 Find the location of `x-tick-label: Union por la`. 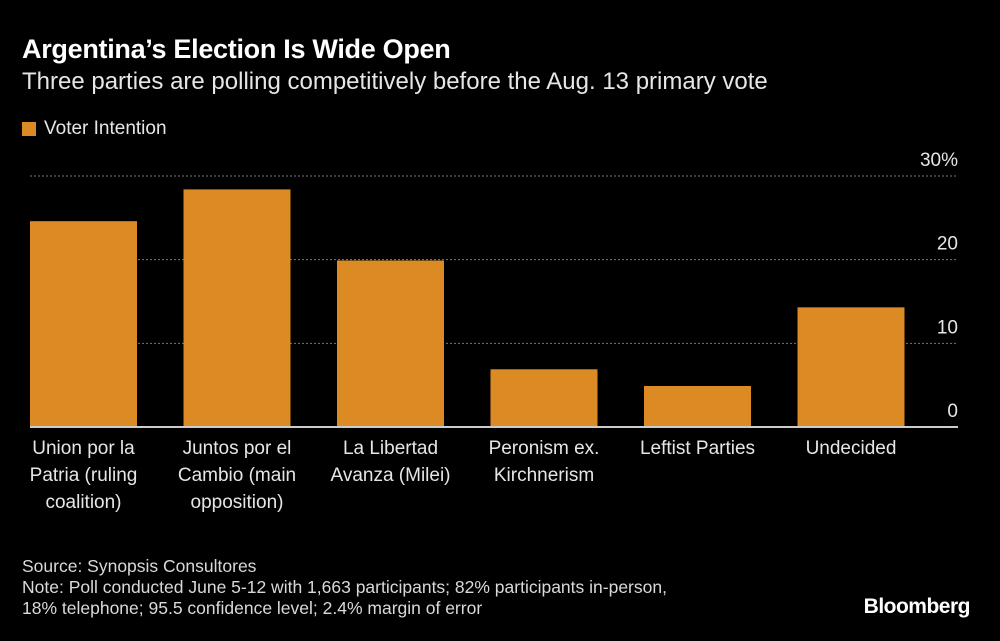

x-tick-label: Union por la is located at coordinates (83, 448).